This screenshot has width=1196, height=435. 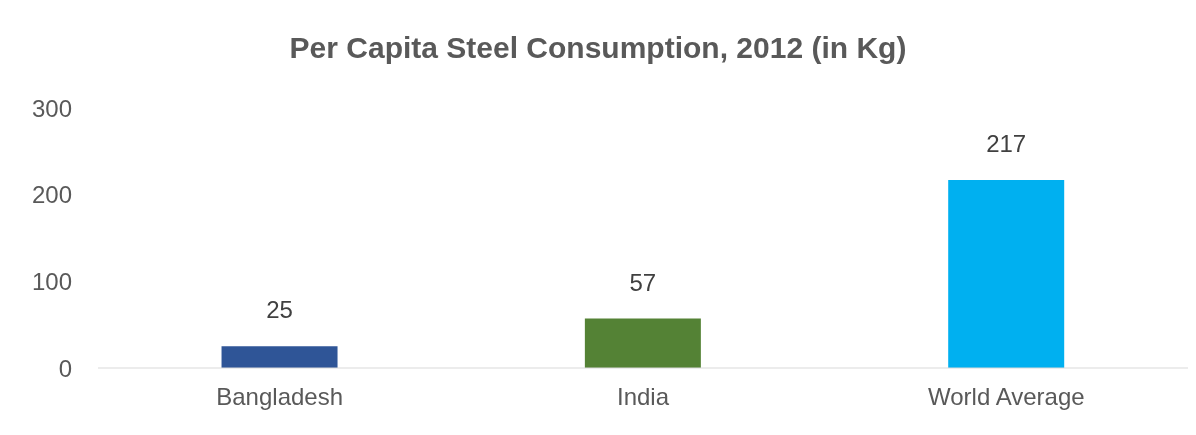 What do you see at coordinates (280, 397) in the screenshot?
I see `x-tick-label: Bangladesh` at bounding box center [280, 397].